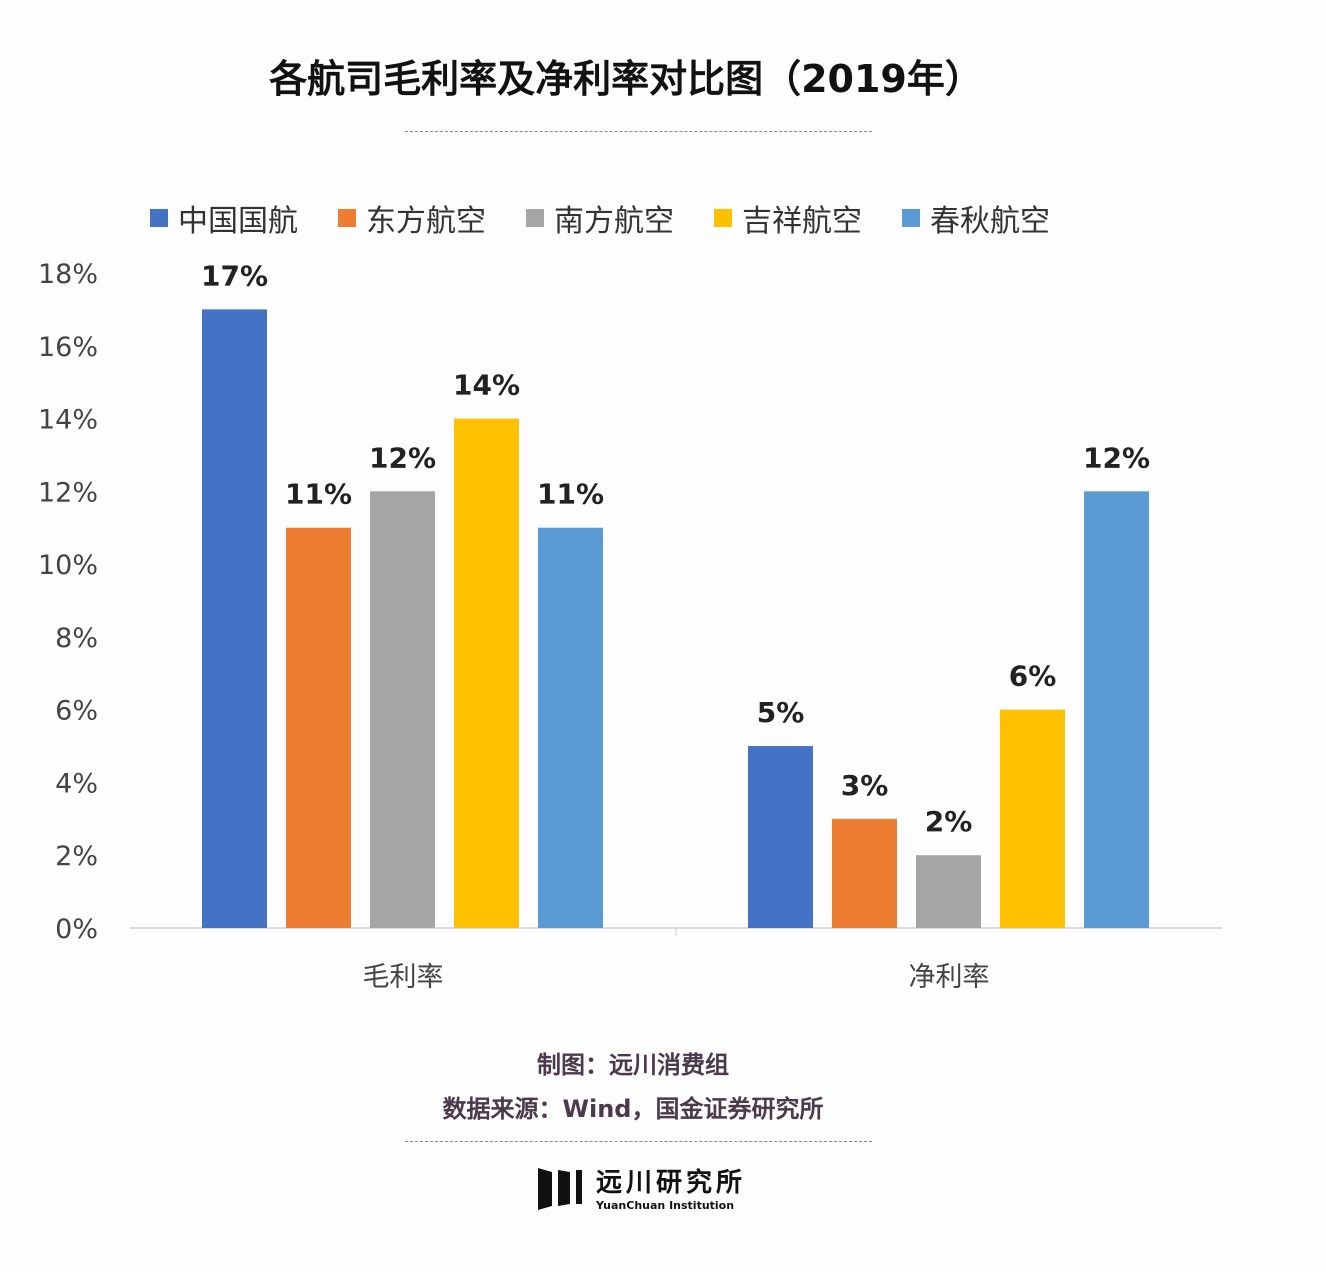  Describe the element at coordinates (781, 712) in the screenshot. I see `data-label: 5%` at that location.